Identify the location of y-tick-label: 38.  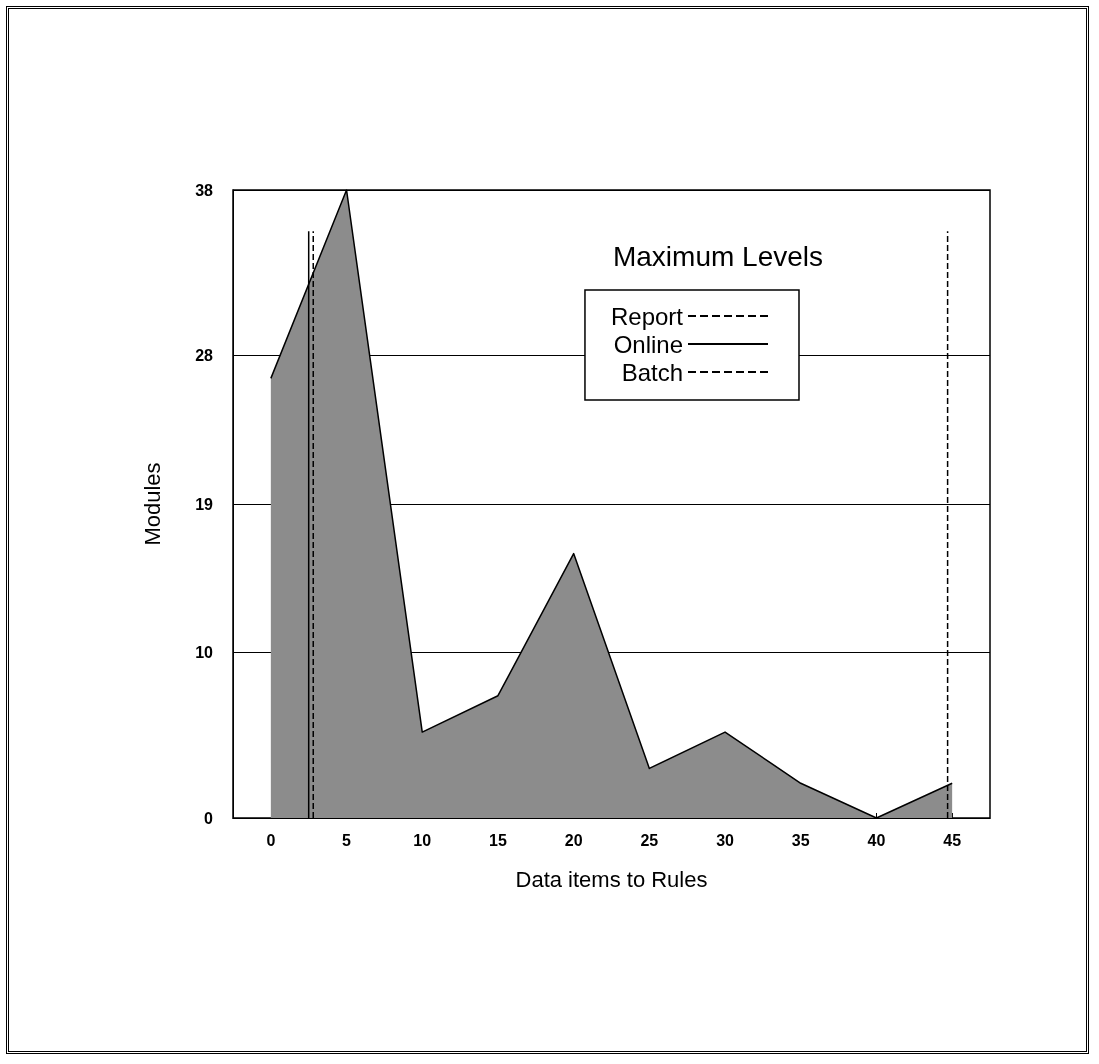
(204, 190).